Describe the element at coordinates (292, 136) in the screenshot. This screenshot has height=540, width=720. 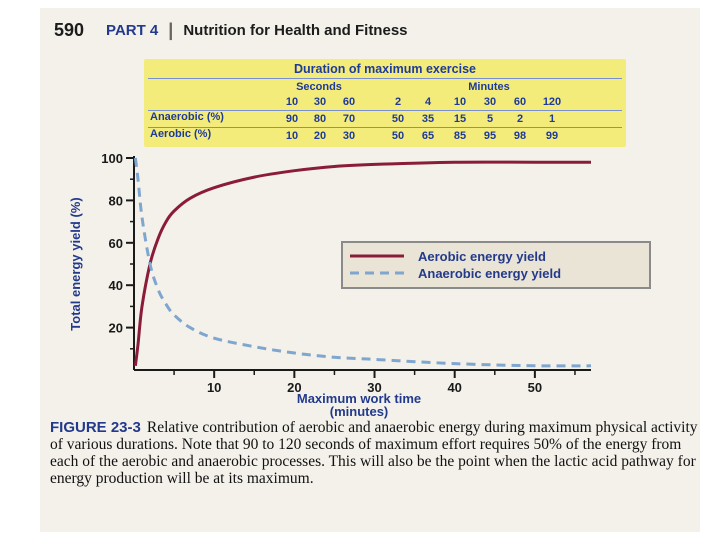
I see `aerobic-cell: 10` at that location.